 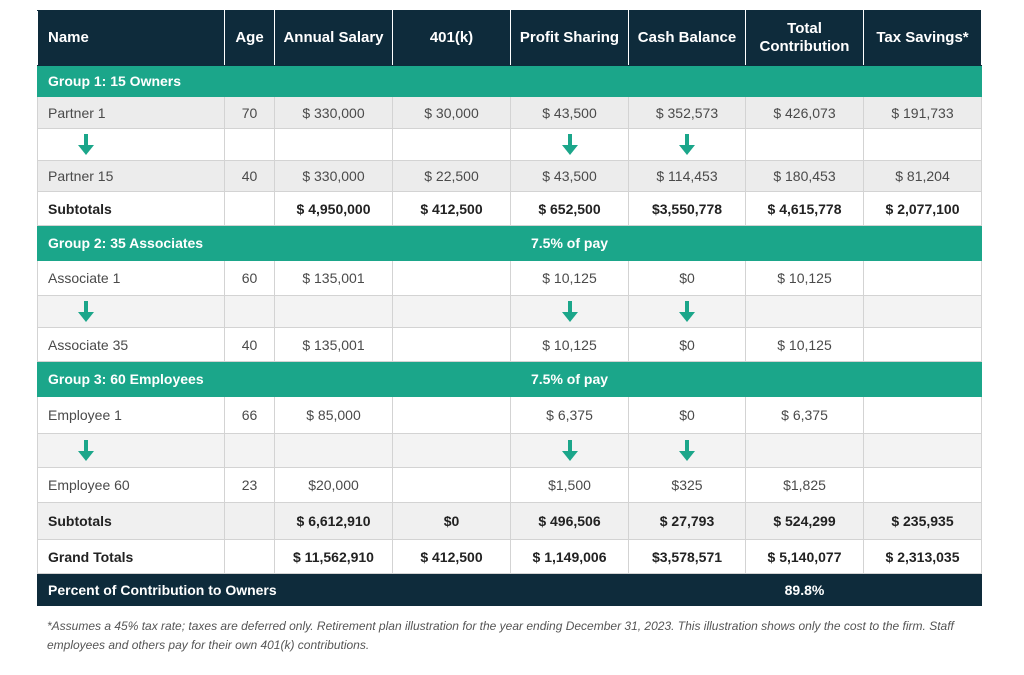 What do you see at coordinates (333, 521) in the screenshot?
I see `cell: $ 6,612,910` at bounding box center [333, 521].